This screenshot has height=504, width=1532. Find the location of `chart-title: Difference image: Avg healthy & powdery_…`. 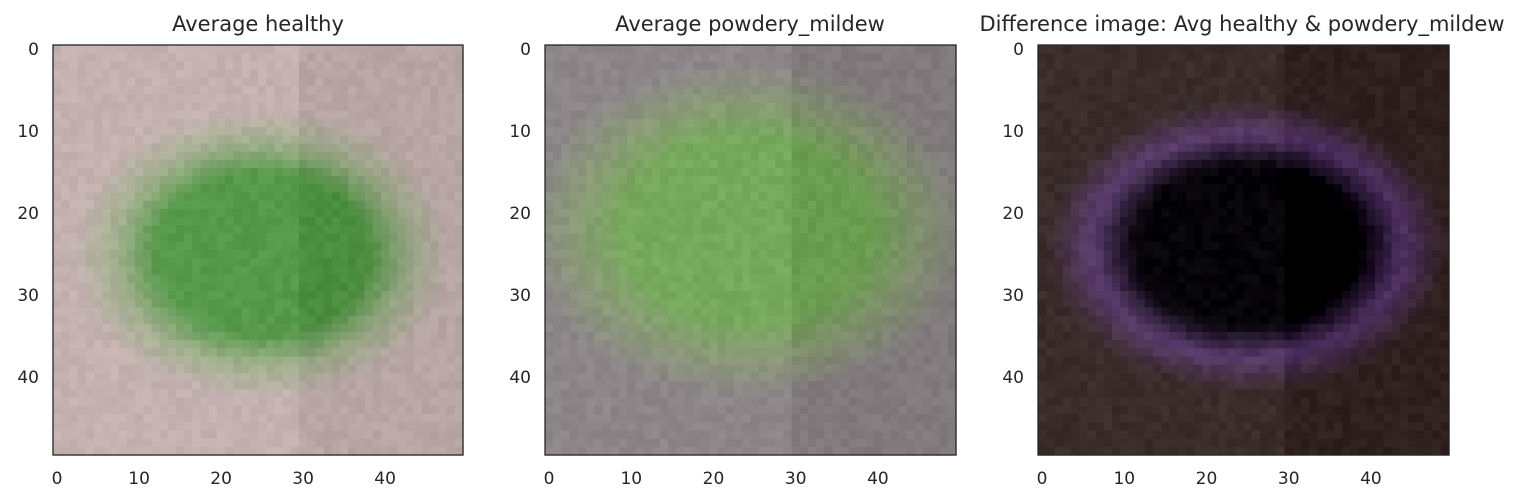

chart-title: Difference image: Avg healthy & powdery_… is located at coordinates (1242, 24).